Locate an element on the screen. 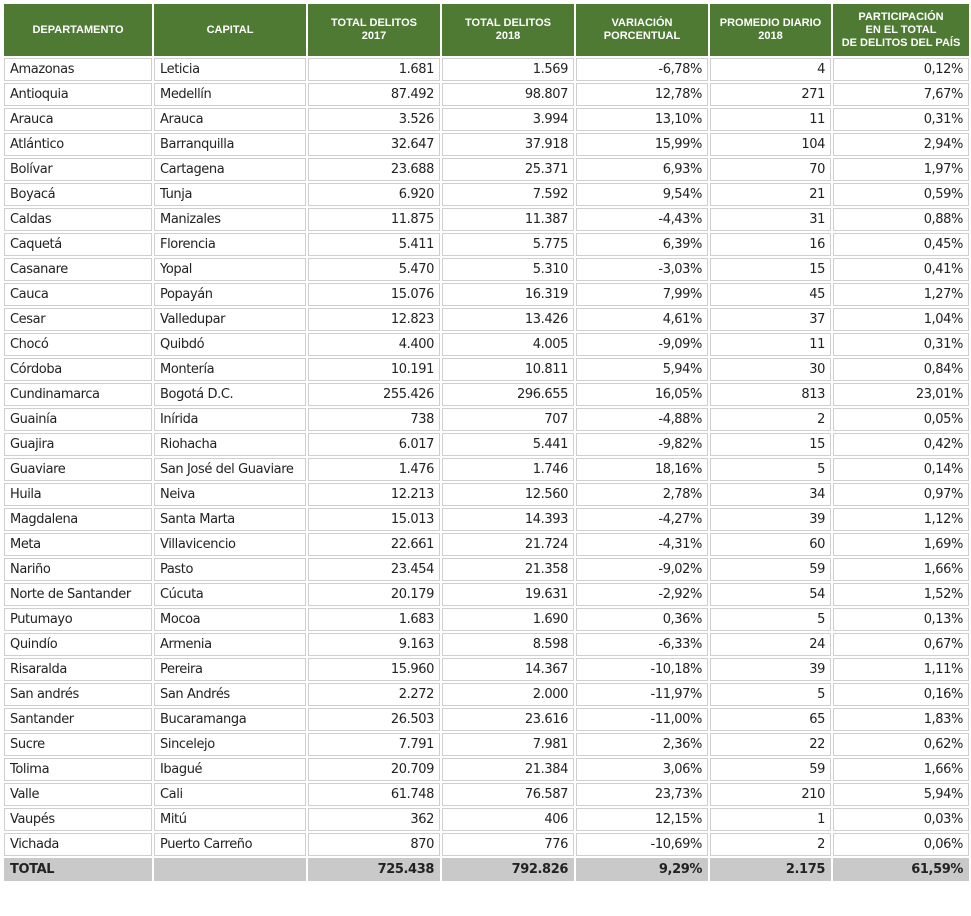 This screenshot has width=971, height=916. table-row: Sucre Sincelejo 7.791 7.981 2,36% 22 0,62% is located at coordinates (486, 744).